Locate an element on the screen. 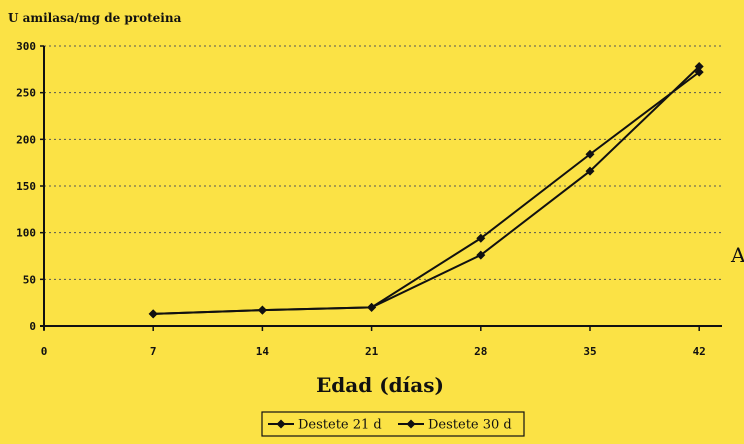 The height and width of the screenshot is (444, 744). y-tick-labels: 0 50 100 150 200 250 300 is located at coordinates (30, 186).